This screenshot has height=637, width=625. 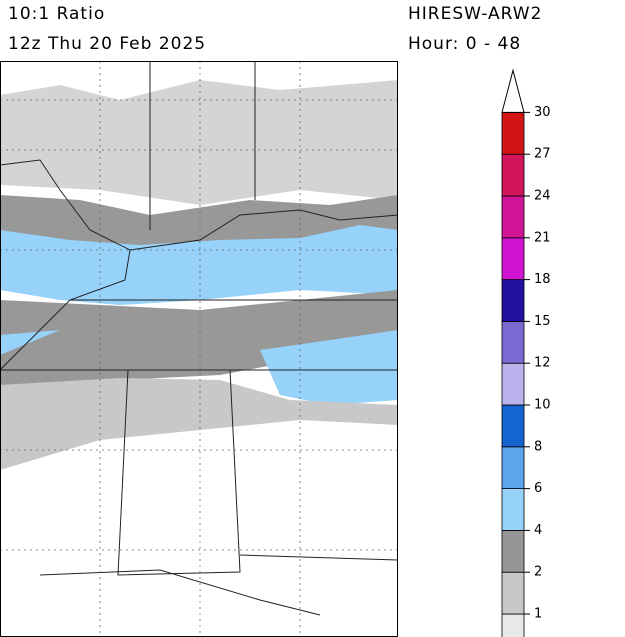 I want to click on colorbar-label: 2, so click(x=538, y=572).